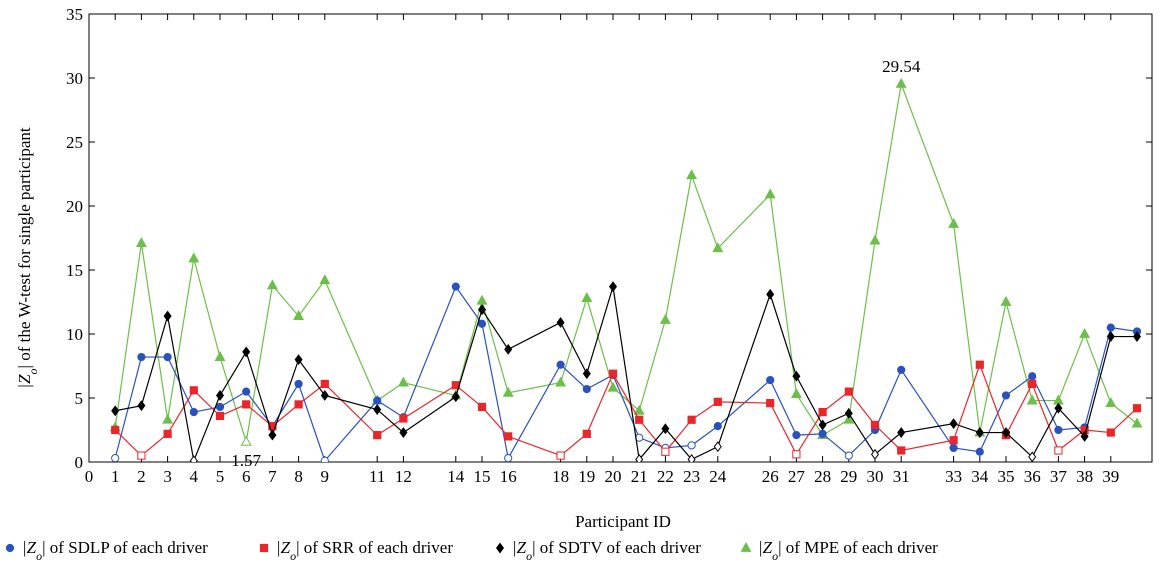 This screenshot has height=574, width=1170. Describe the element at coordinates (125, 547) in the screenshot. I see `legend-label-rest: | of SDLP of each driver` at that location.